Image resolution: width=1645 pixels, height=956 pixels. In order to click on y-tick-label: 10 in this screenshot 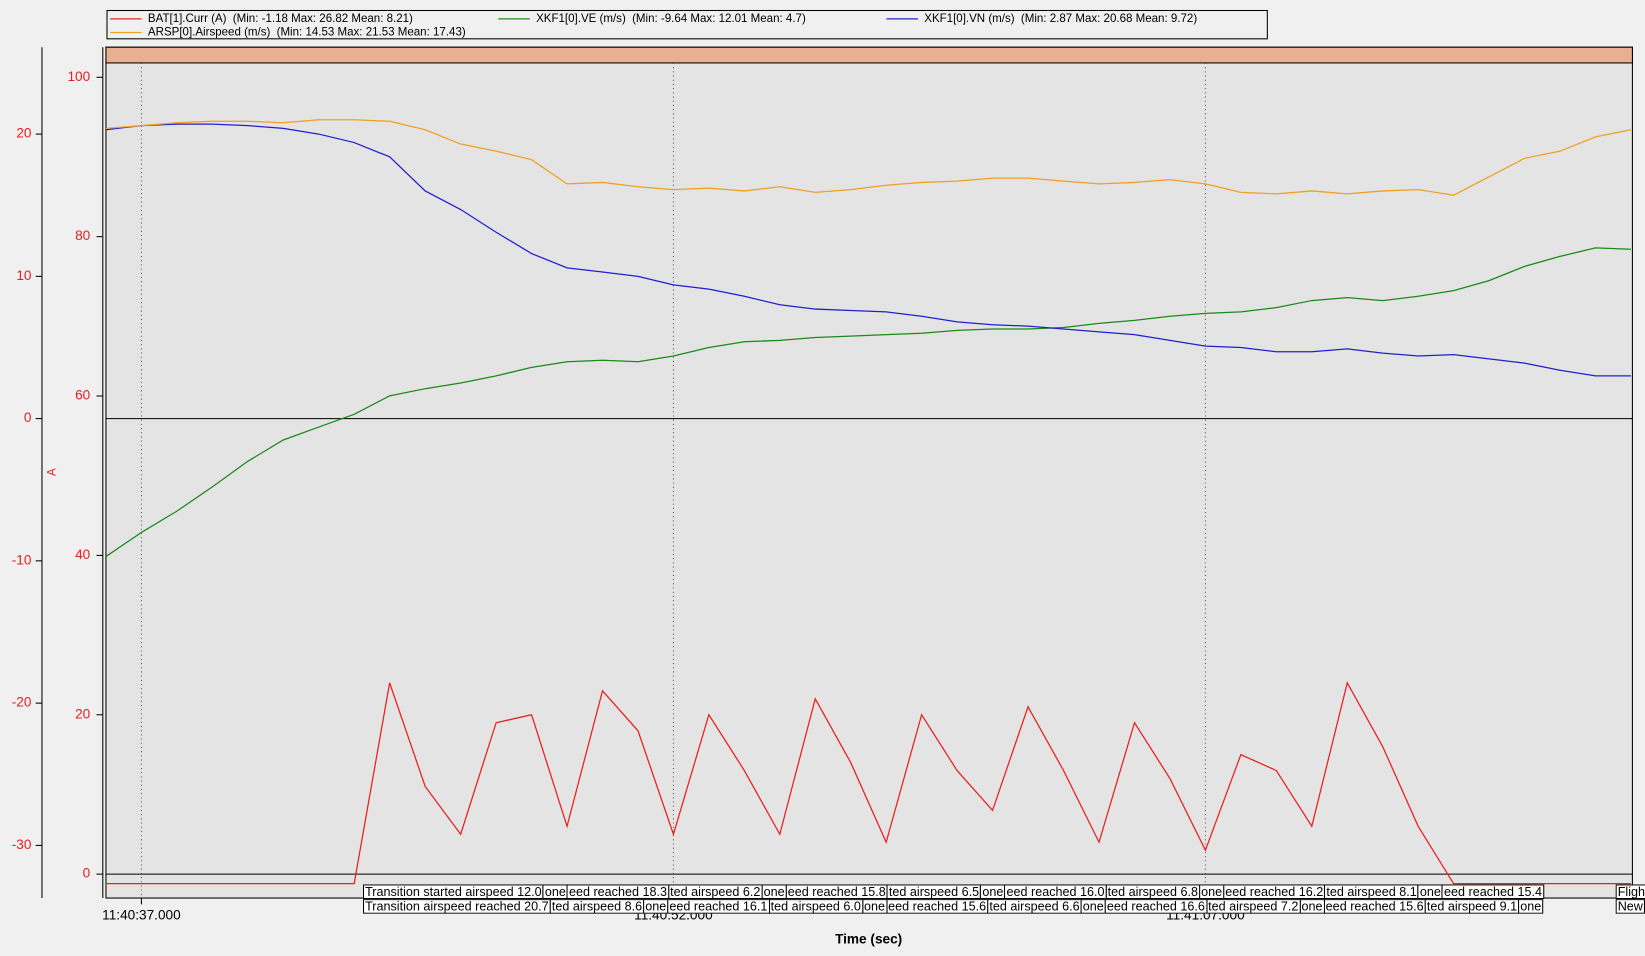, I will do `click(24, 275)`.